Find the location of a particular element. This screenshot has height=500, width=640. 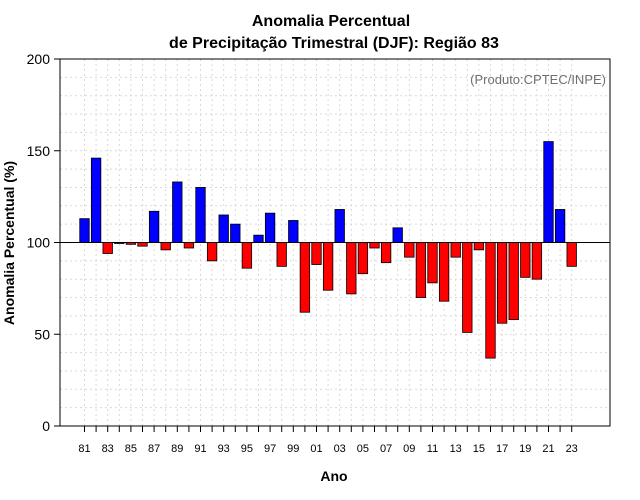

x-tick-label: 17 is located at coordinates (502, 449).